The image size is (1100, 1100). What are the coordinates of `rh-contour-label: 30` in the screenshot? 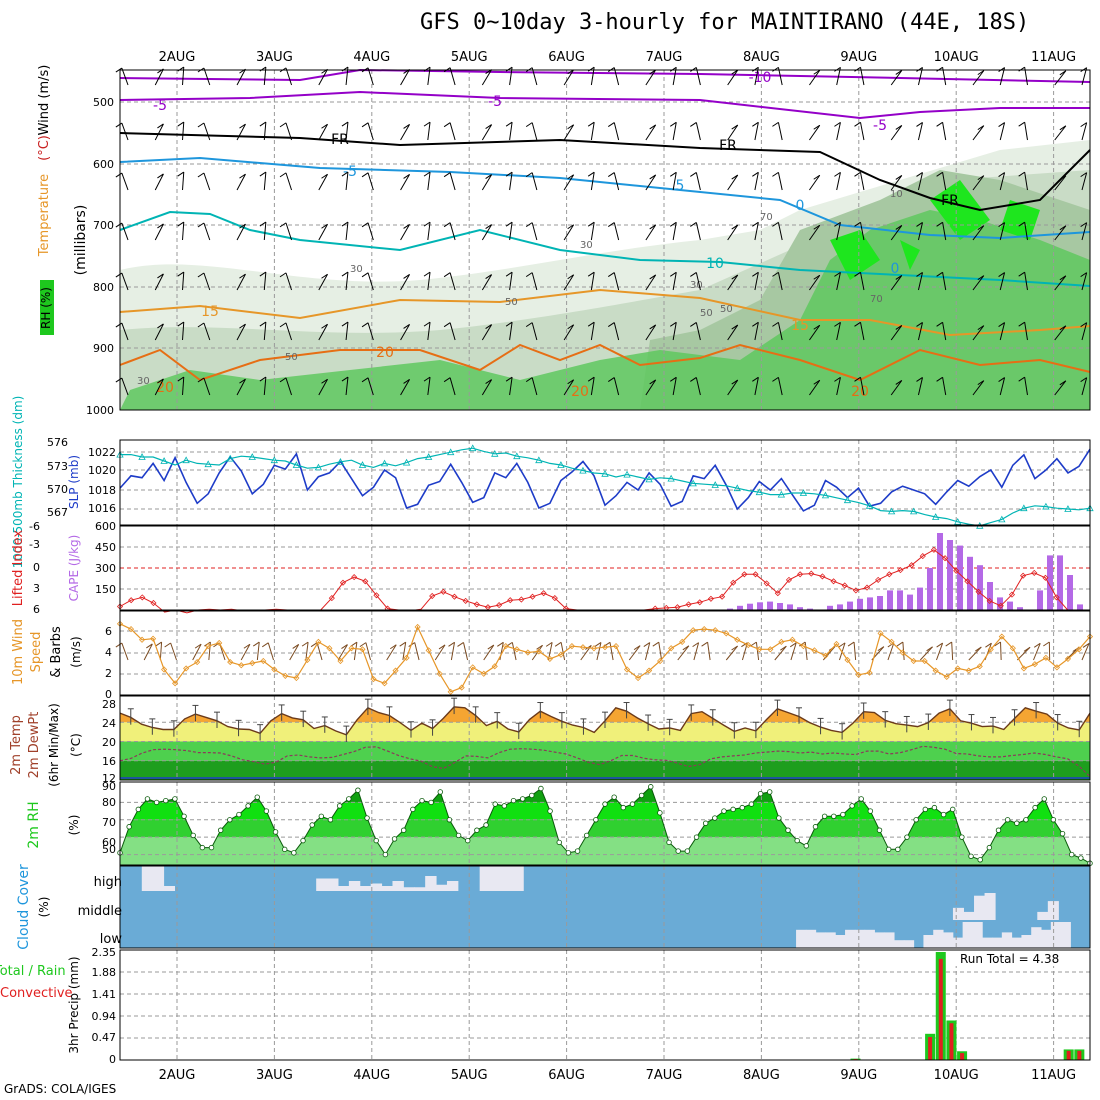 It's located at (586, 245).